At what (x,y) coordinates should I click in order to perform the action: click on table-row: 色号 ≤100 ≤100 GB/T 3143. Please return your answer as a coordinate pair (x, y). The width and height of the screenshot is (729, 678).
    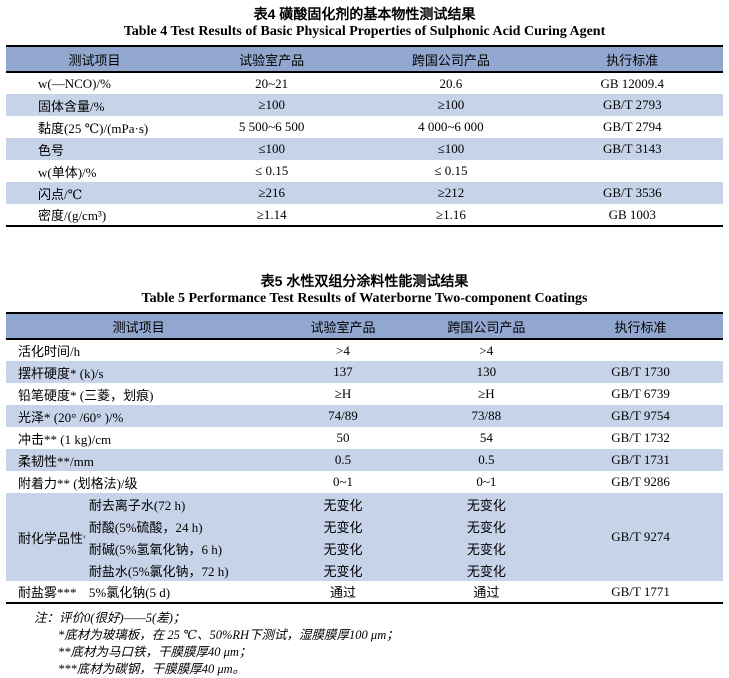
    Looking at the image, I should click on (364, 149).